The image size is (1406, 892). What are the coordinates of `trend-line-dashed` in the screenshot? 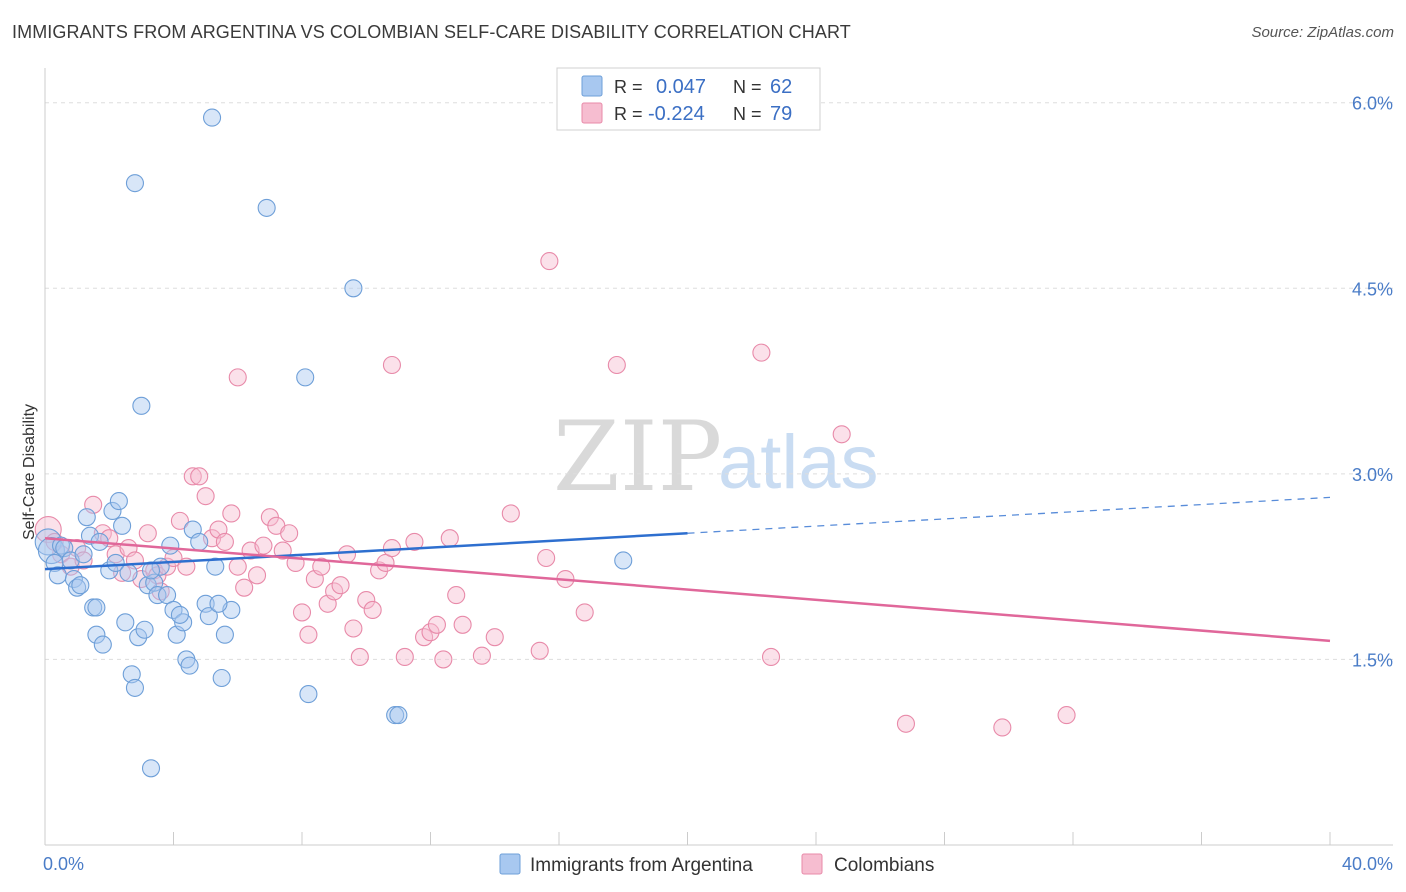 It's located at (1009, 515).